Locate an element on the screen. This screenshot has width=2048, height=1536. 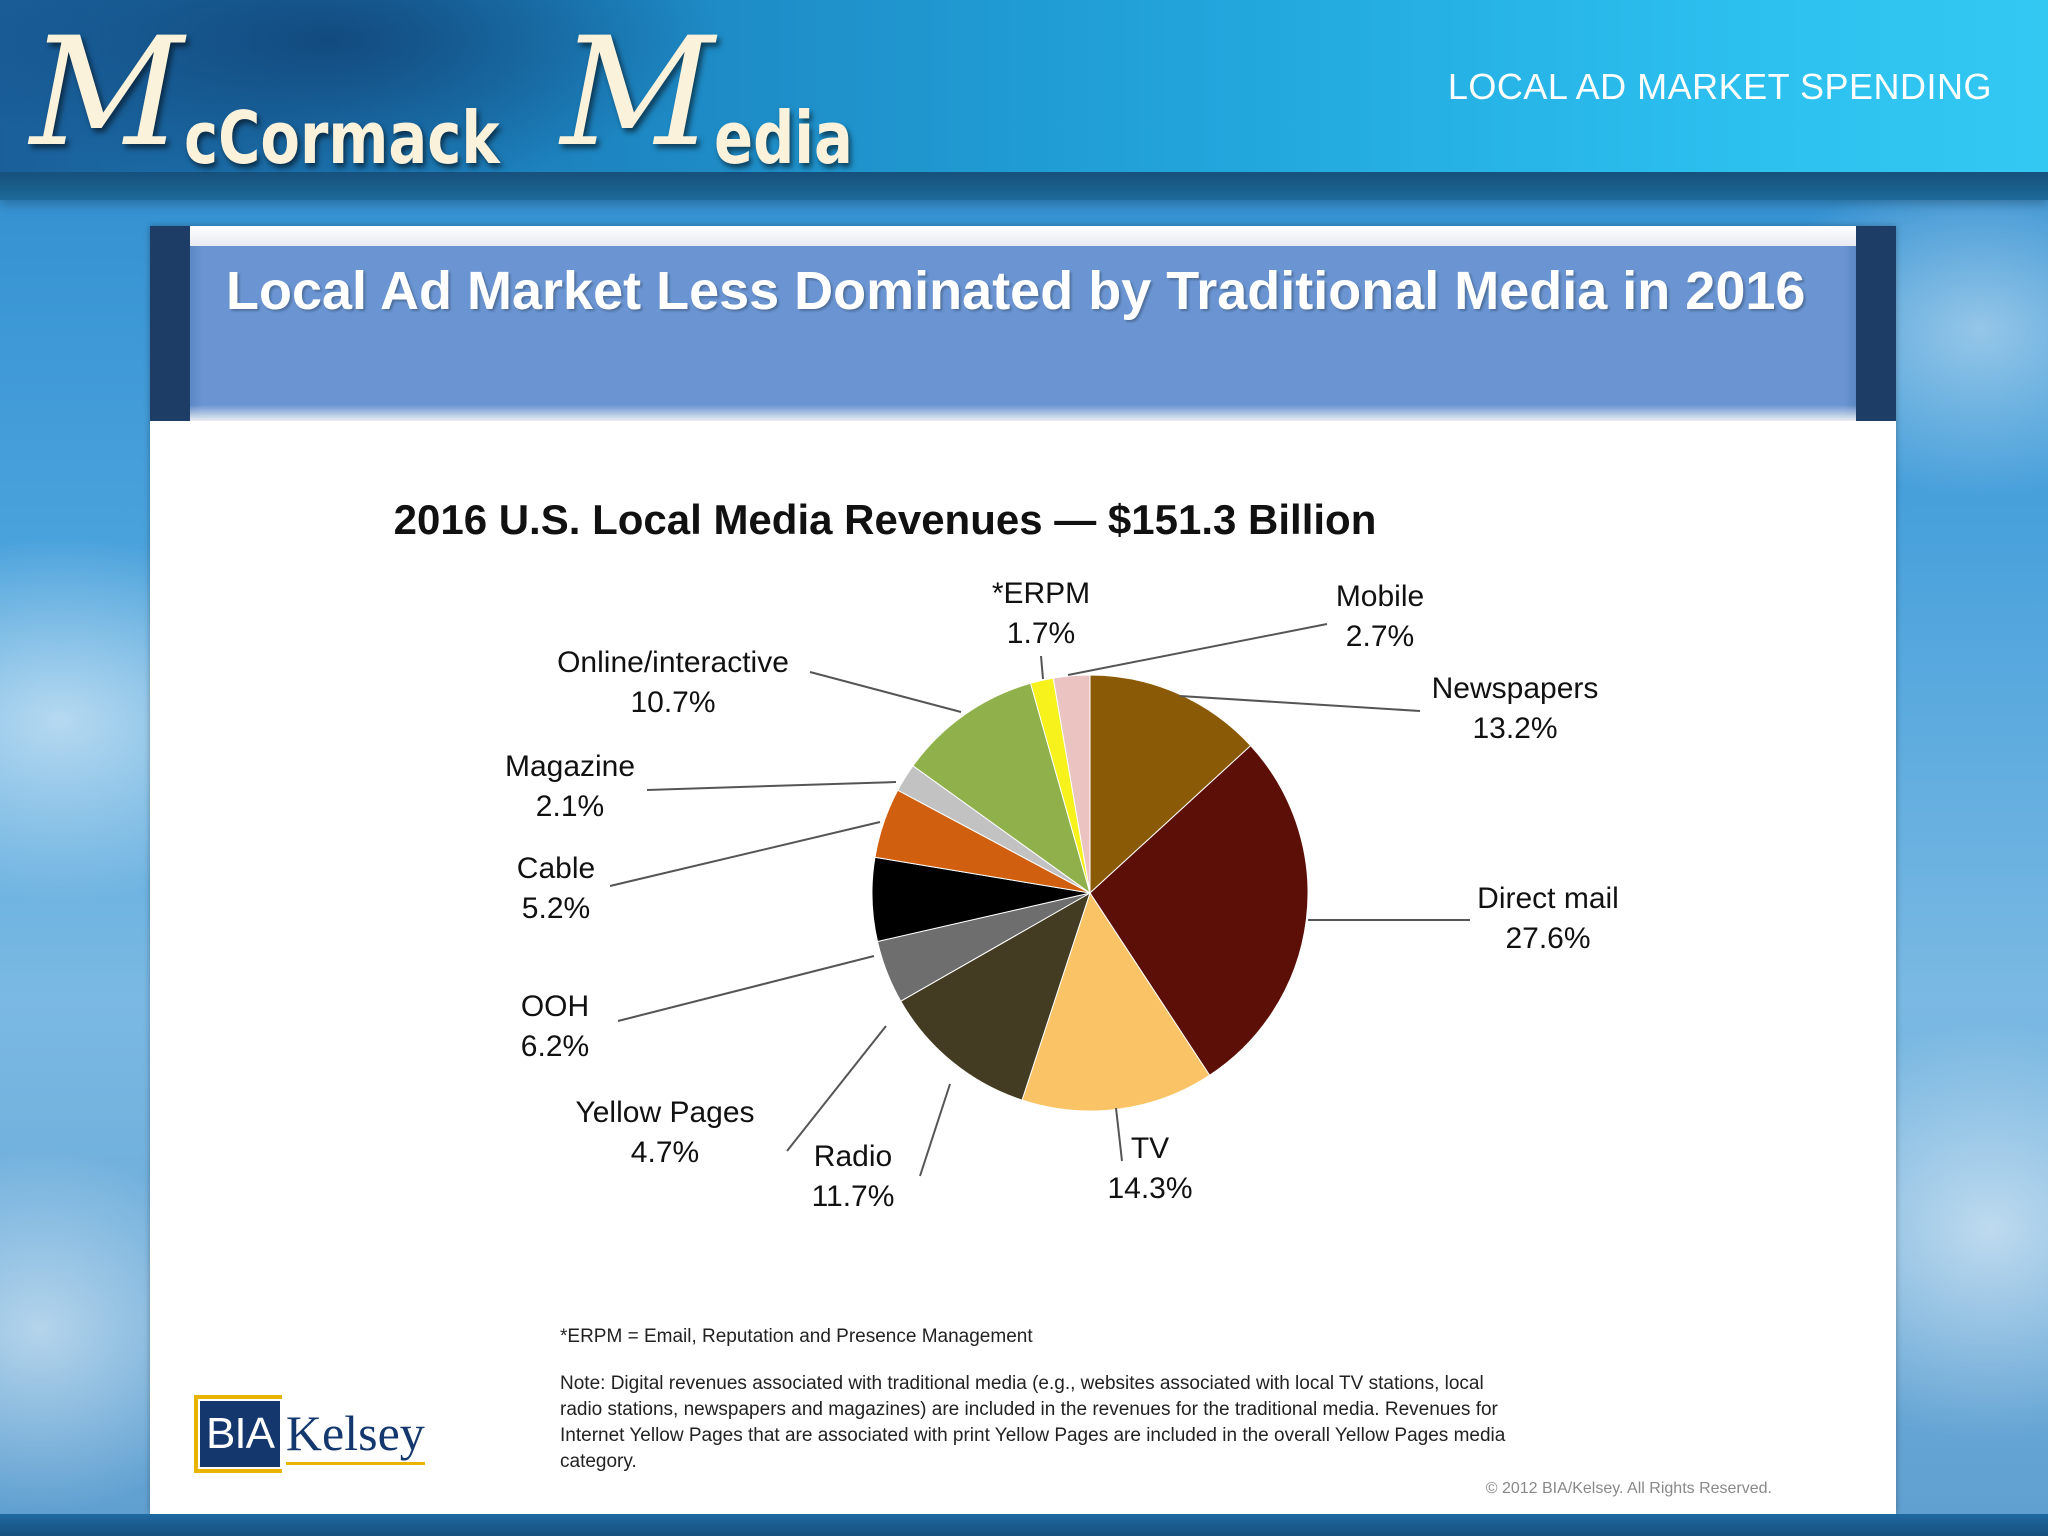
kelsey-logo-word: Kelsey is located at coordinates (355, 1434).